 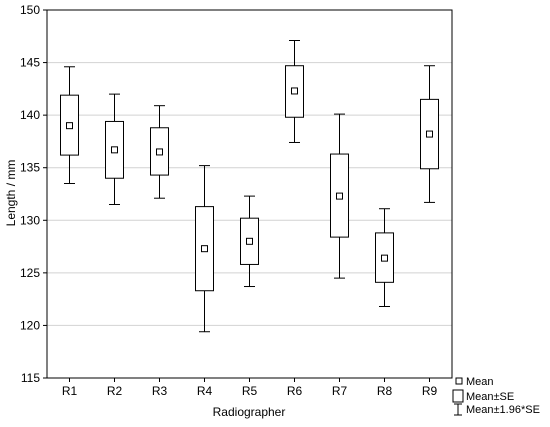 I want to click on y-tick-label: 115, so click(x=30, y=378).